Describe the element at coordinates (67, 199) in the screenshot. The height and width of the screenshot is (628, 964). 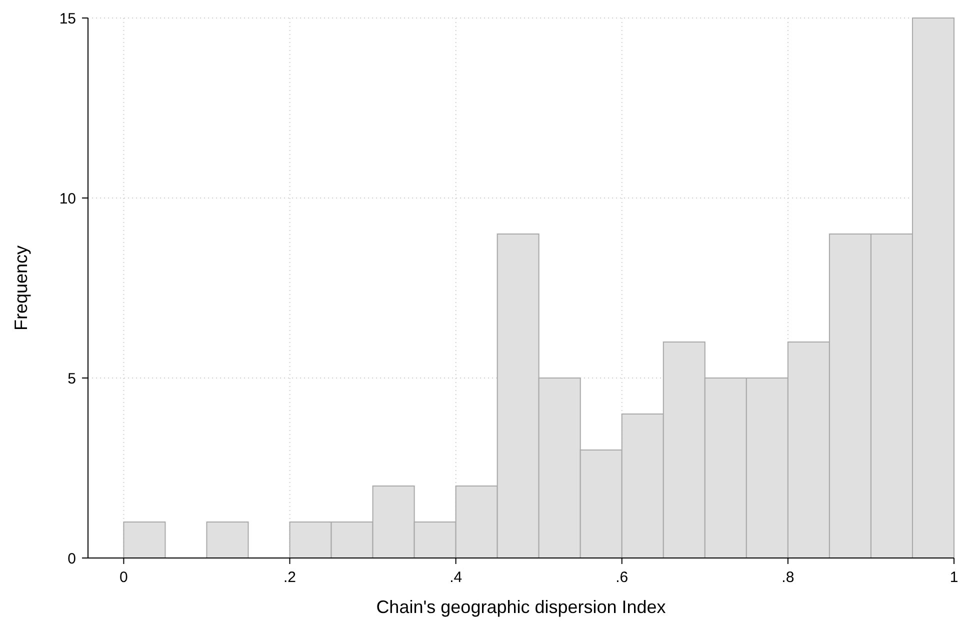
I see `y-tick-label: 10` at that location.